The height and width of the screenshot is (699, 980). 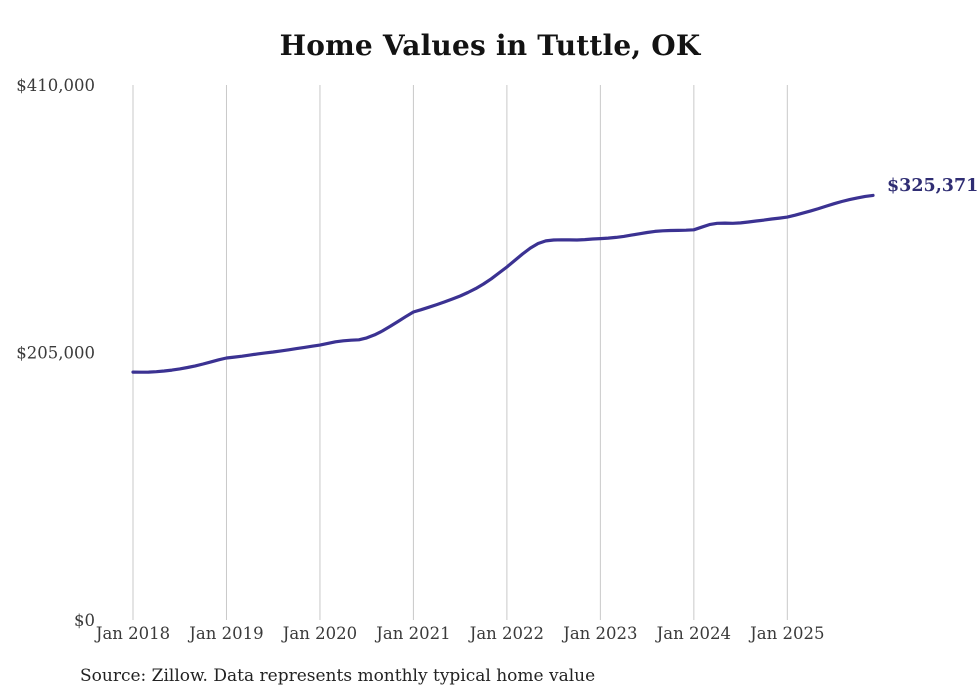 What do you see at coordinates (225, 633) in the screenshot?
I see `x-tick-label: Jan 2019` at bounding box center [225, 633].